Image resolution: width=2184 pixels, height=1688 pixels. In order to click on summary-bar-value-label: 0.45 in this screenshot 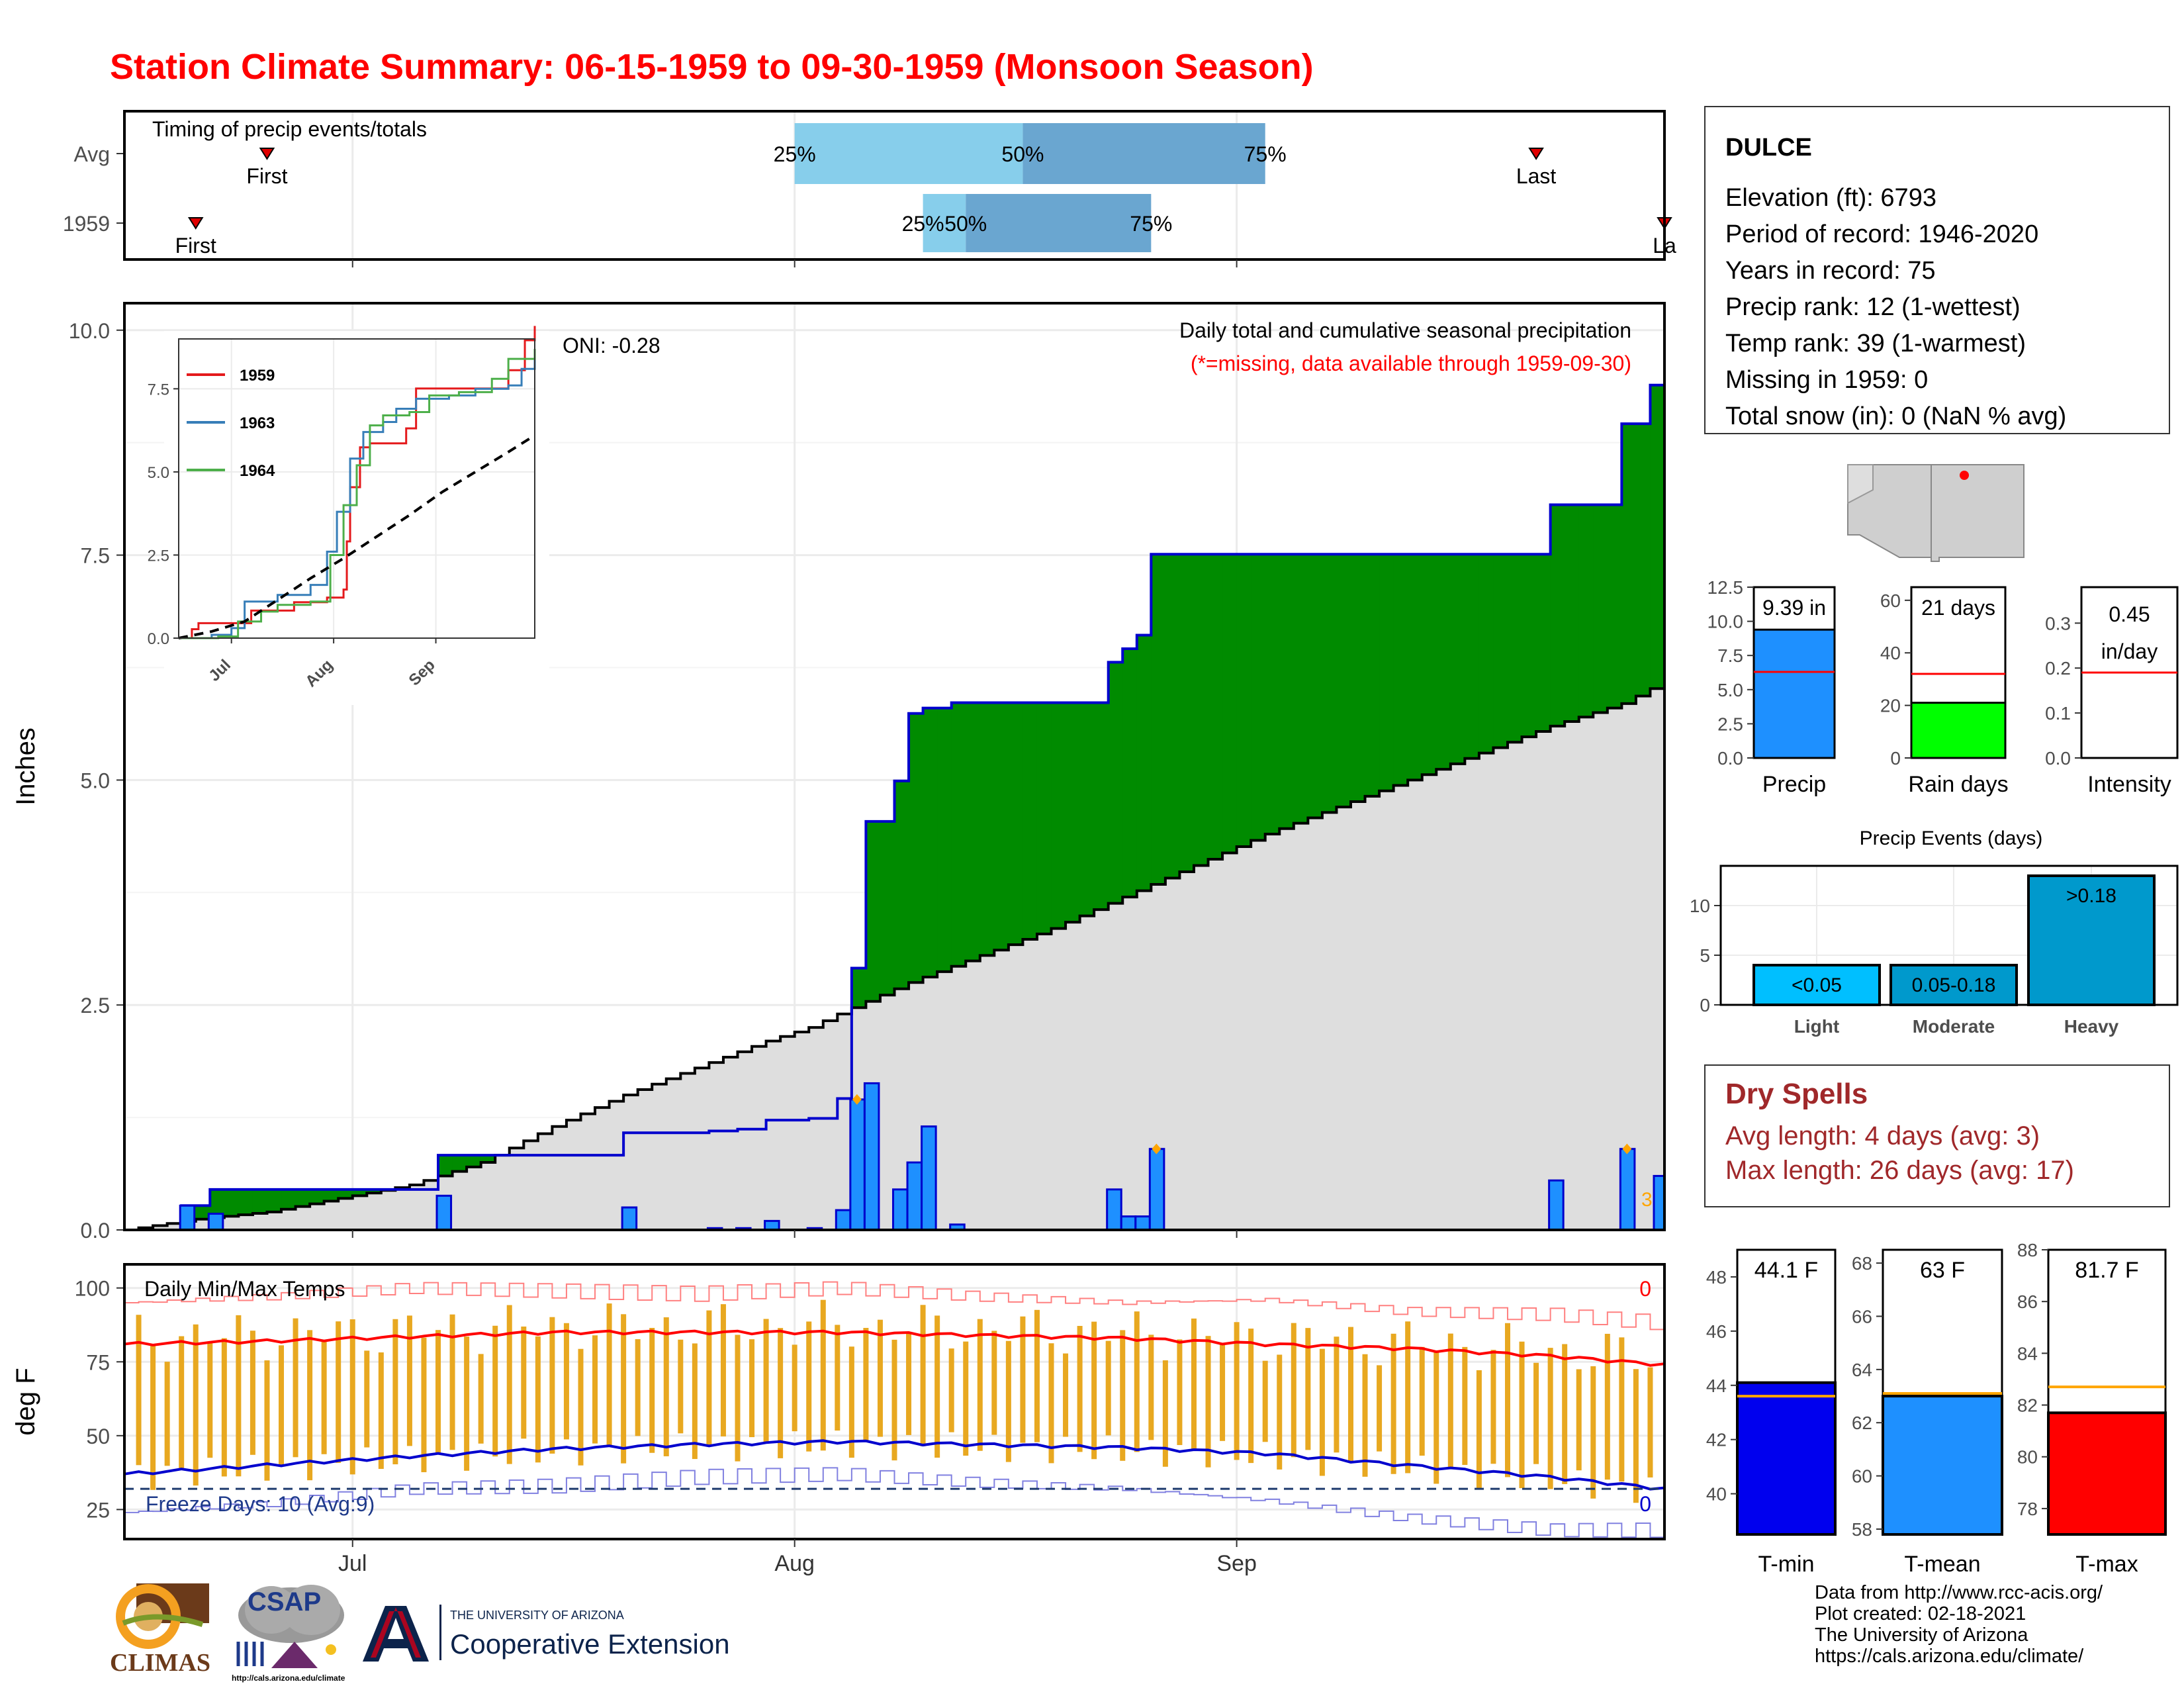, I will do `click(2129, 614)`.